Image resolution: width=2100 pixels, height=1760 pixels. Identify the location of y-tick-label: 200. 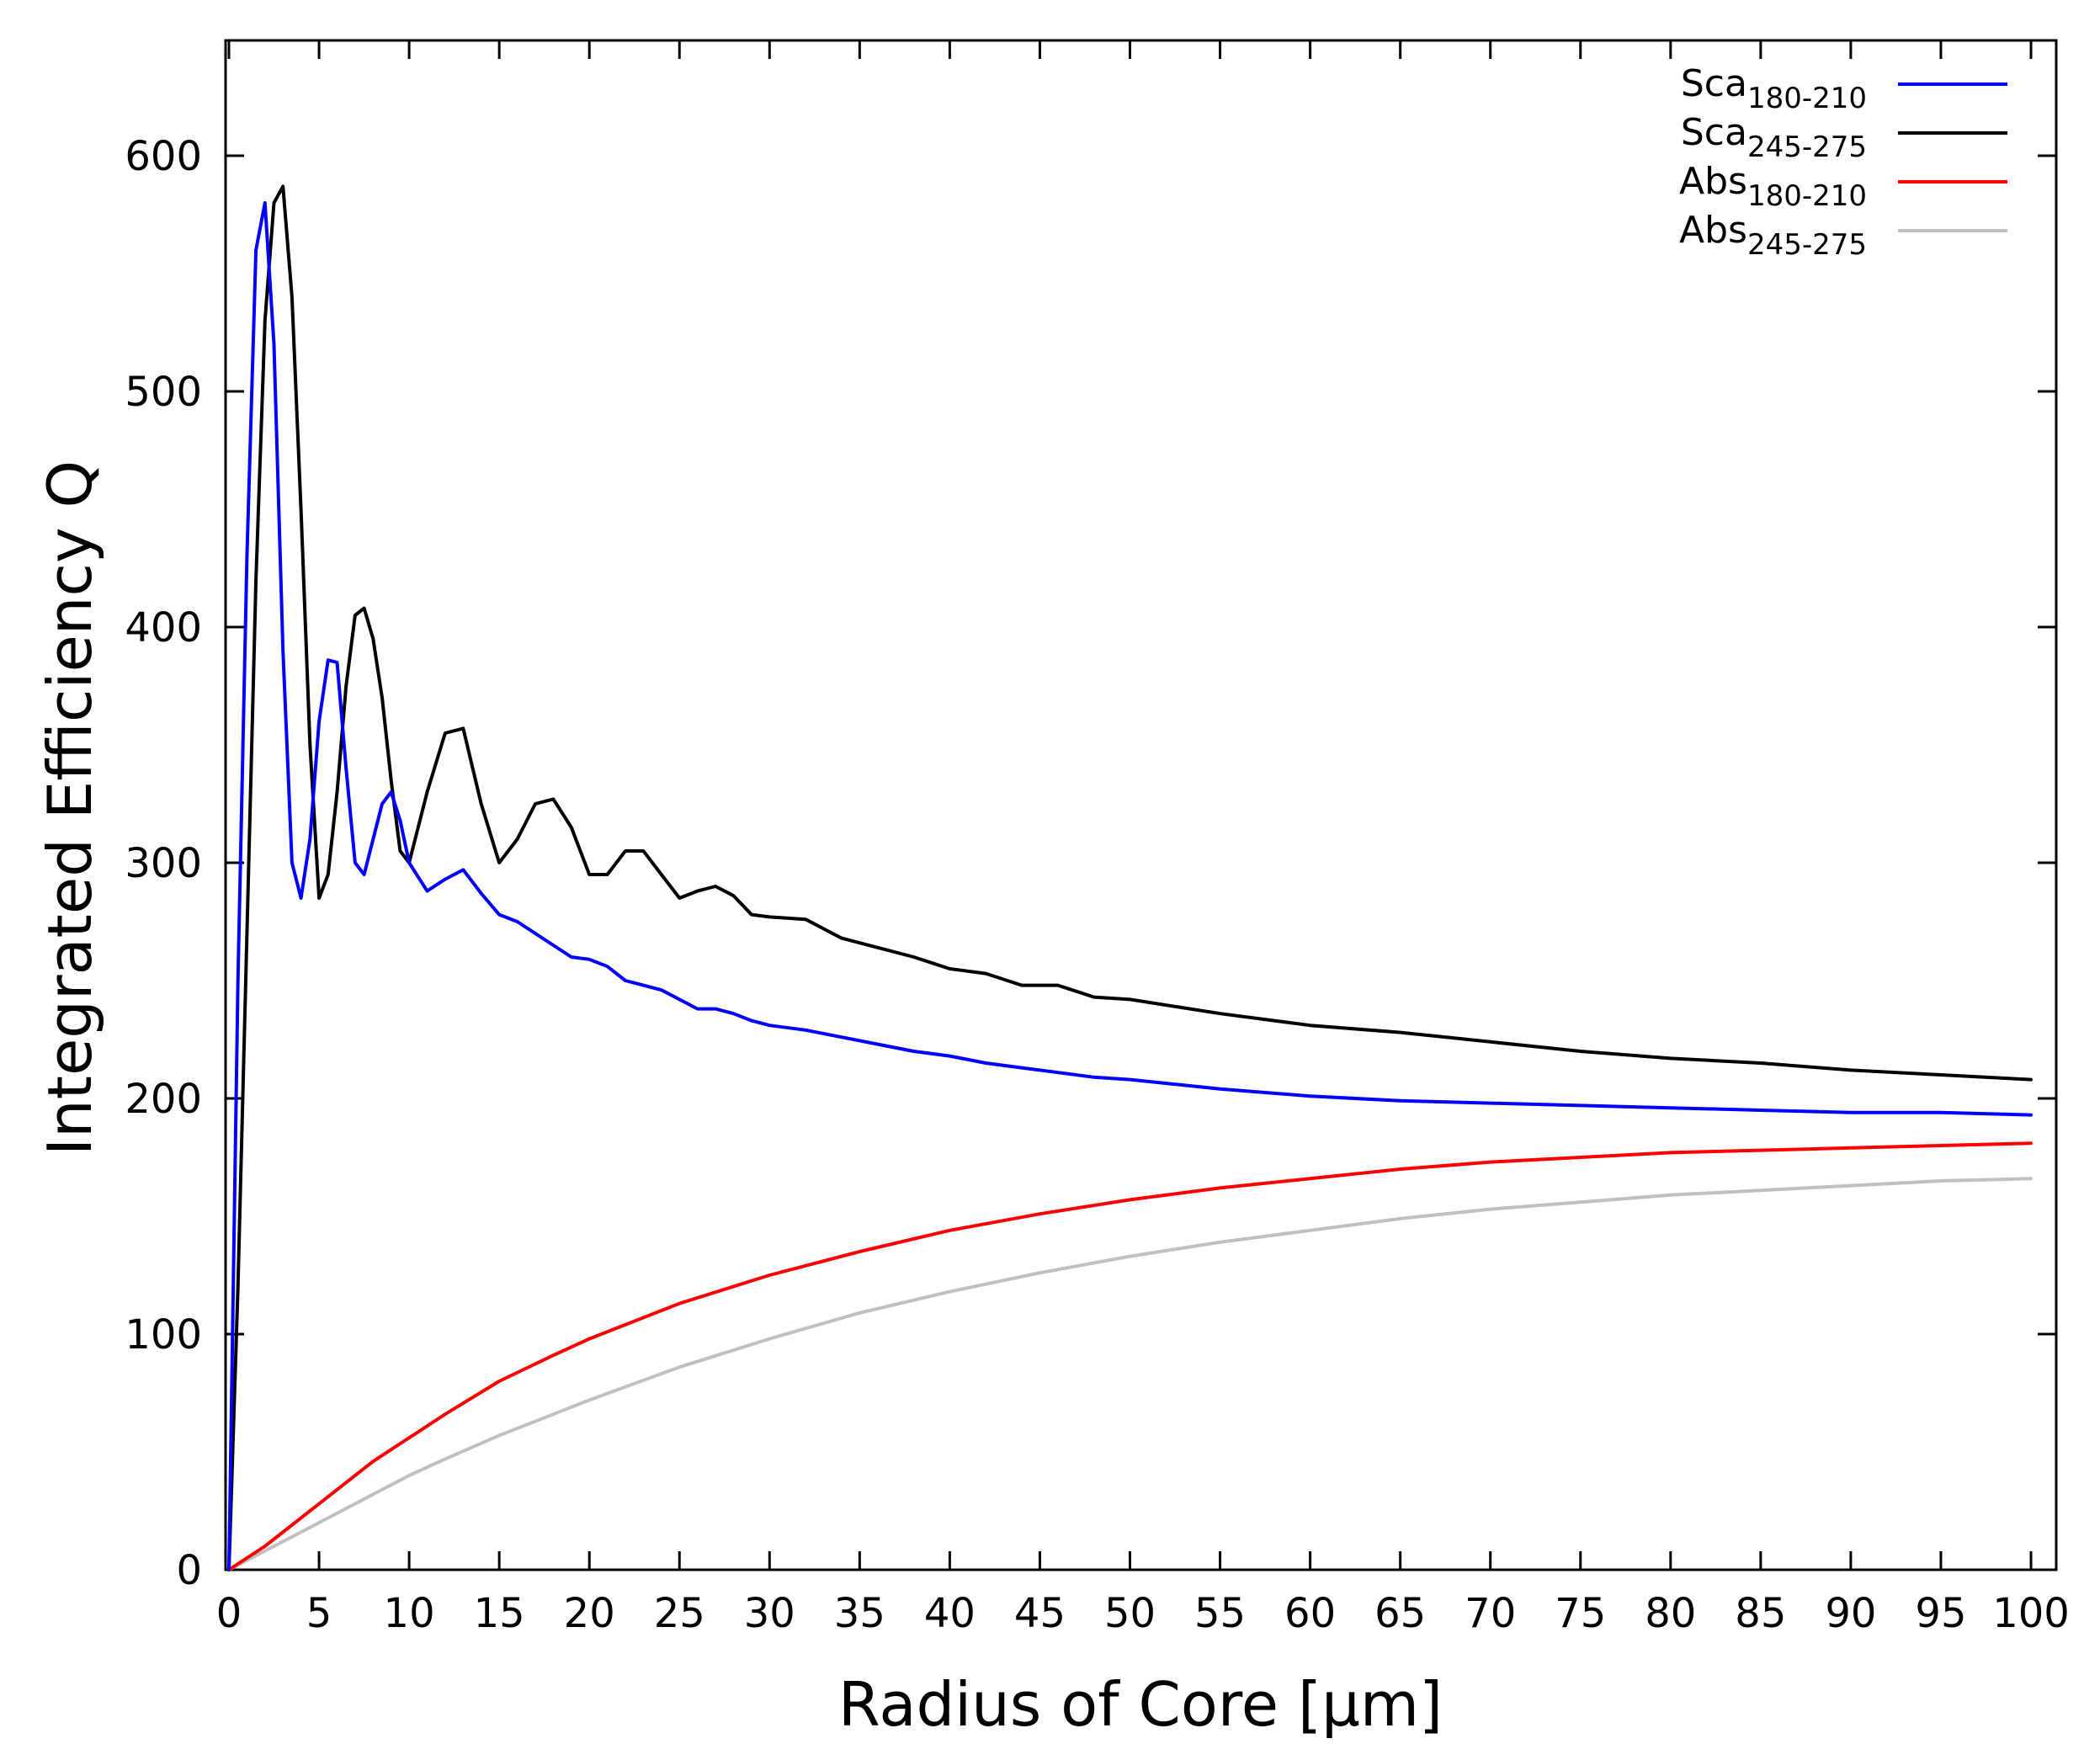
(163, 1099).